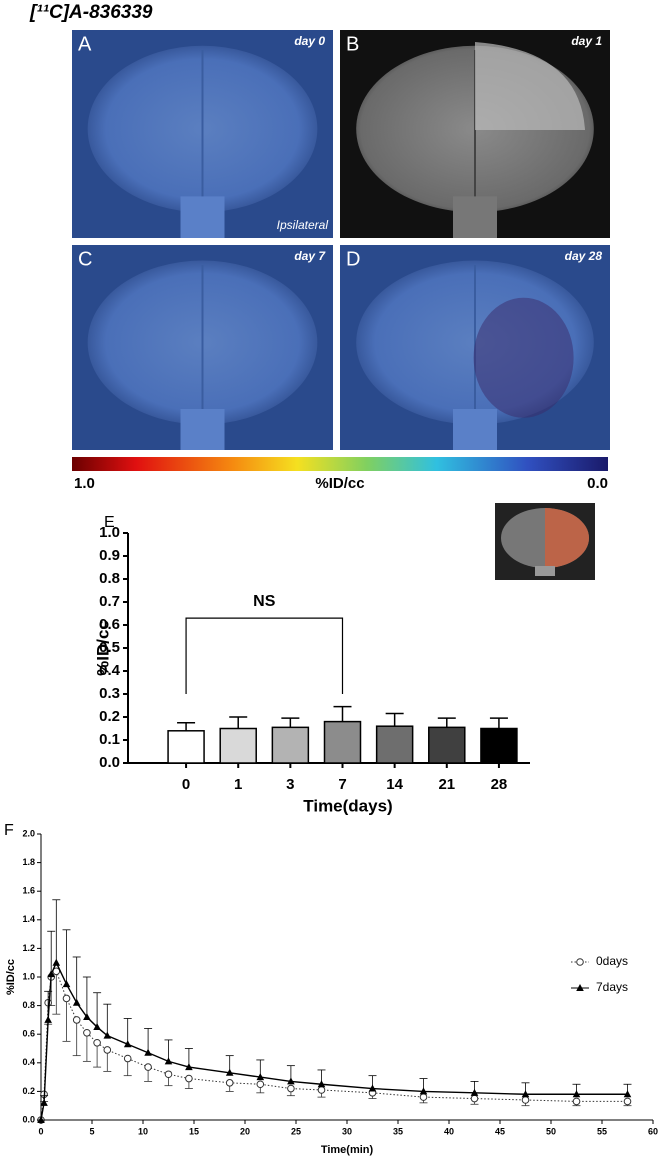 The width and height of the screenshot is (663, 1164). Describe the element at coordinates (109, 739) in the screenshot. I see `y-tick-label: 0.1` at that location.